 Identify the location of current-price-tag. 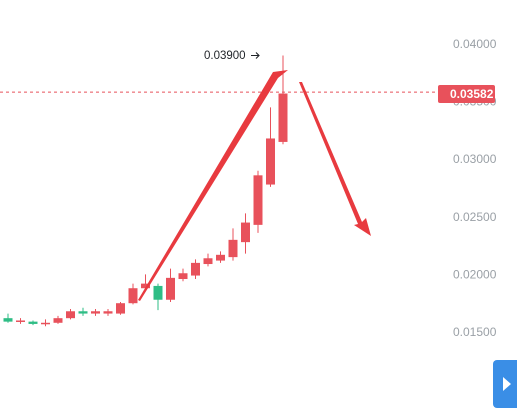
(466, 94).